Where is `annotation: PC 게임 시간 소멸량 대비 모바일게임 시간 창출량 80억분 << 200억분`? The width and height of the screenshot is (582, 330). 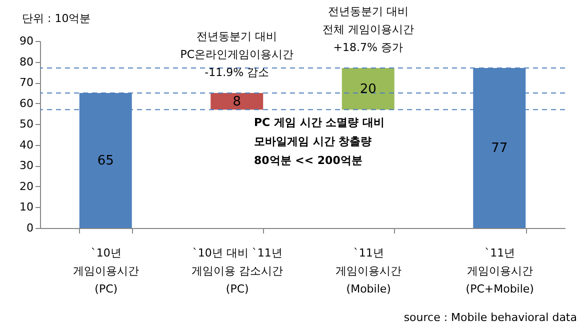 annotation: PC 게임 시간 소멸량 대비 모바일게임 시간 창출량 80억분 << 200억분 is located at coordinates (319, 141).